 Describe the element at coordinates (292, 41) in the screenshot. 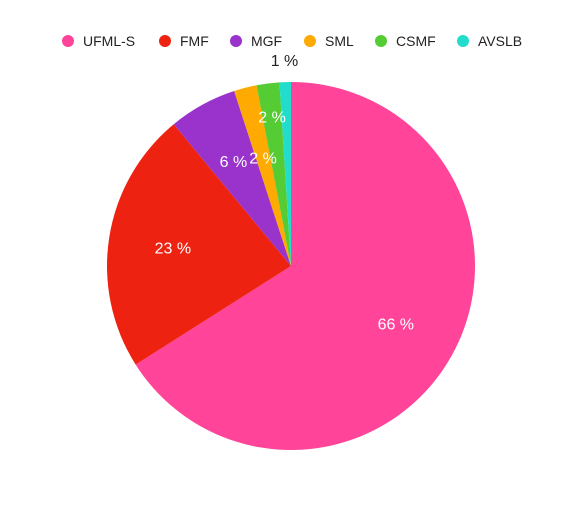

I see `chart-legend: UFML-S FMF MGF SML CSMF AVSLB` at that location.